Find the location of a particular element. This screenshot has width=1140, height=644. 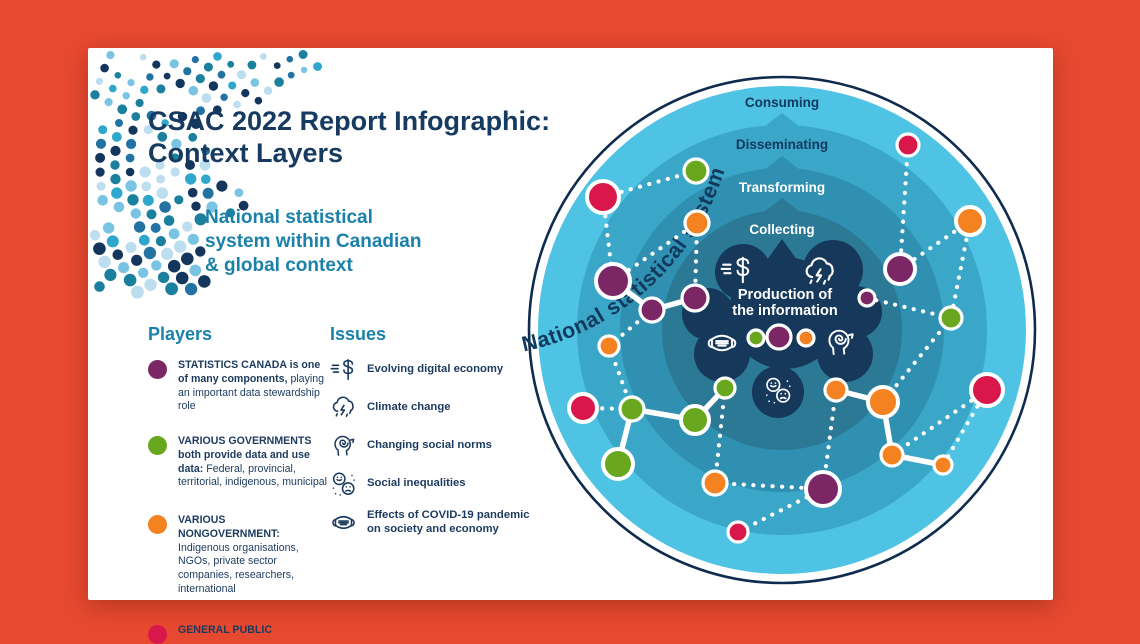

ring-label: Disseminating is located at coordinates (782, 144).